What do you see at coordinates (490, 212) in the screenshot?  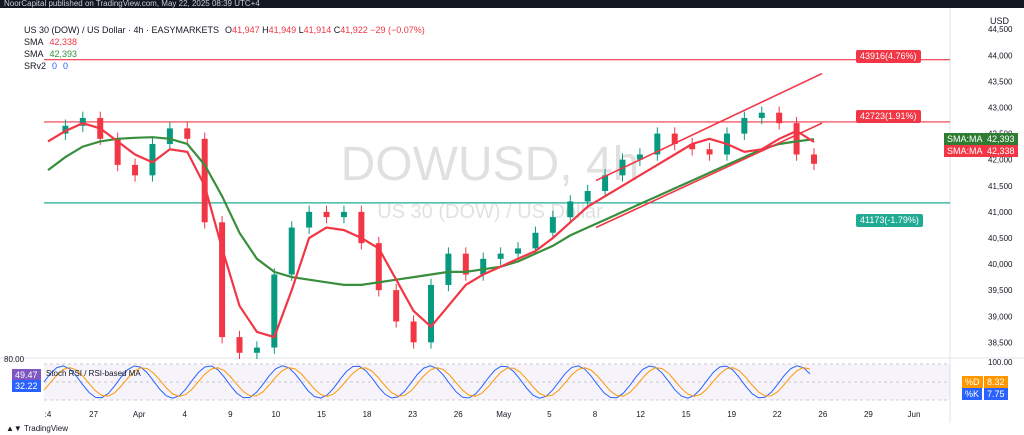 I see `watermark-subtitle: US 30 (DOW) / US Dollar` at bounding box center [490, 212].